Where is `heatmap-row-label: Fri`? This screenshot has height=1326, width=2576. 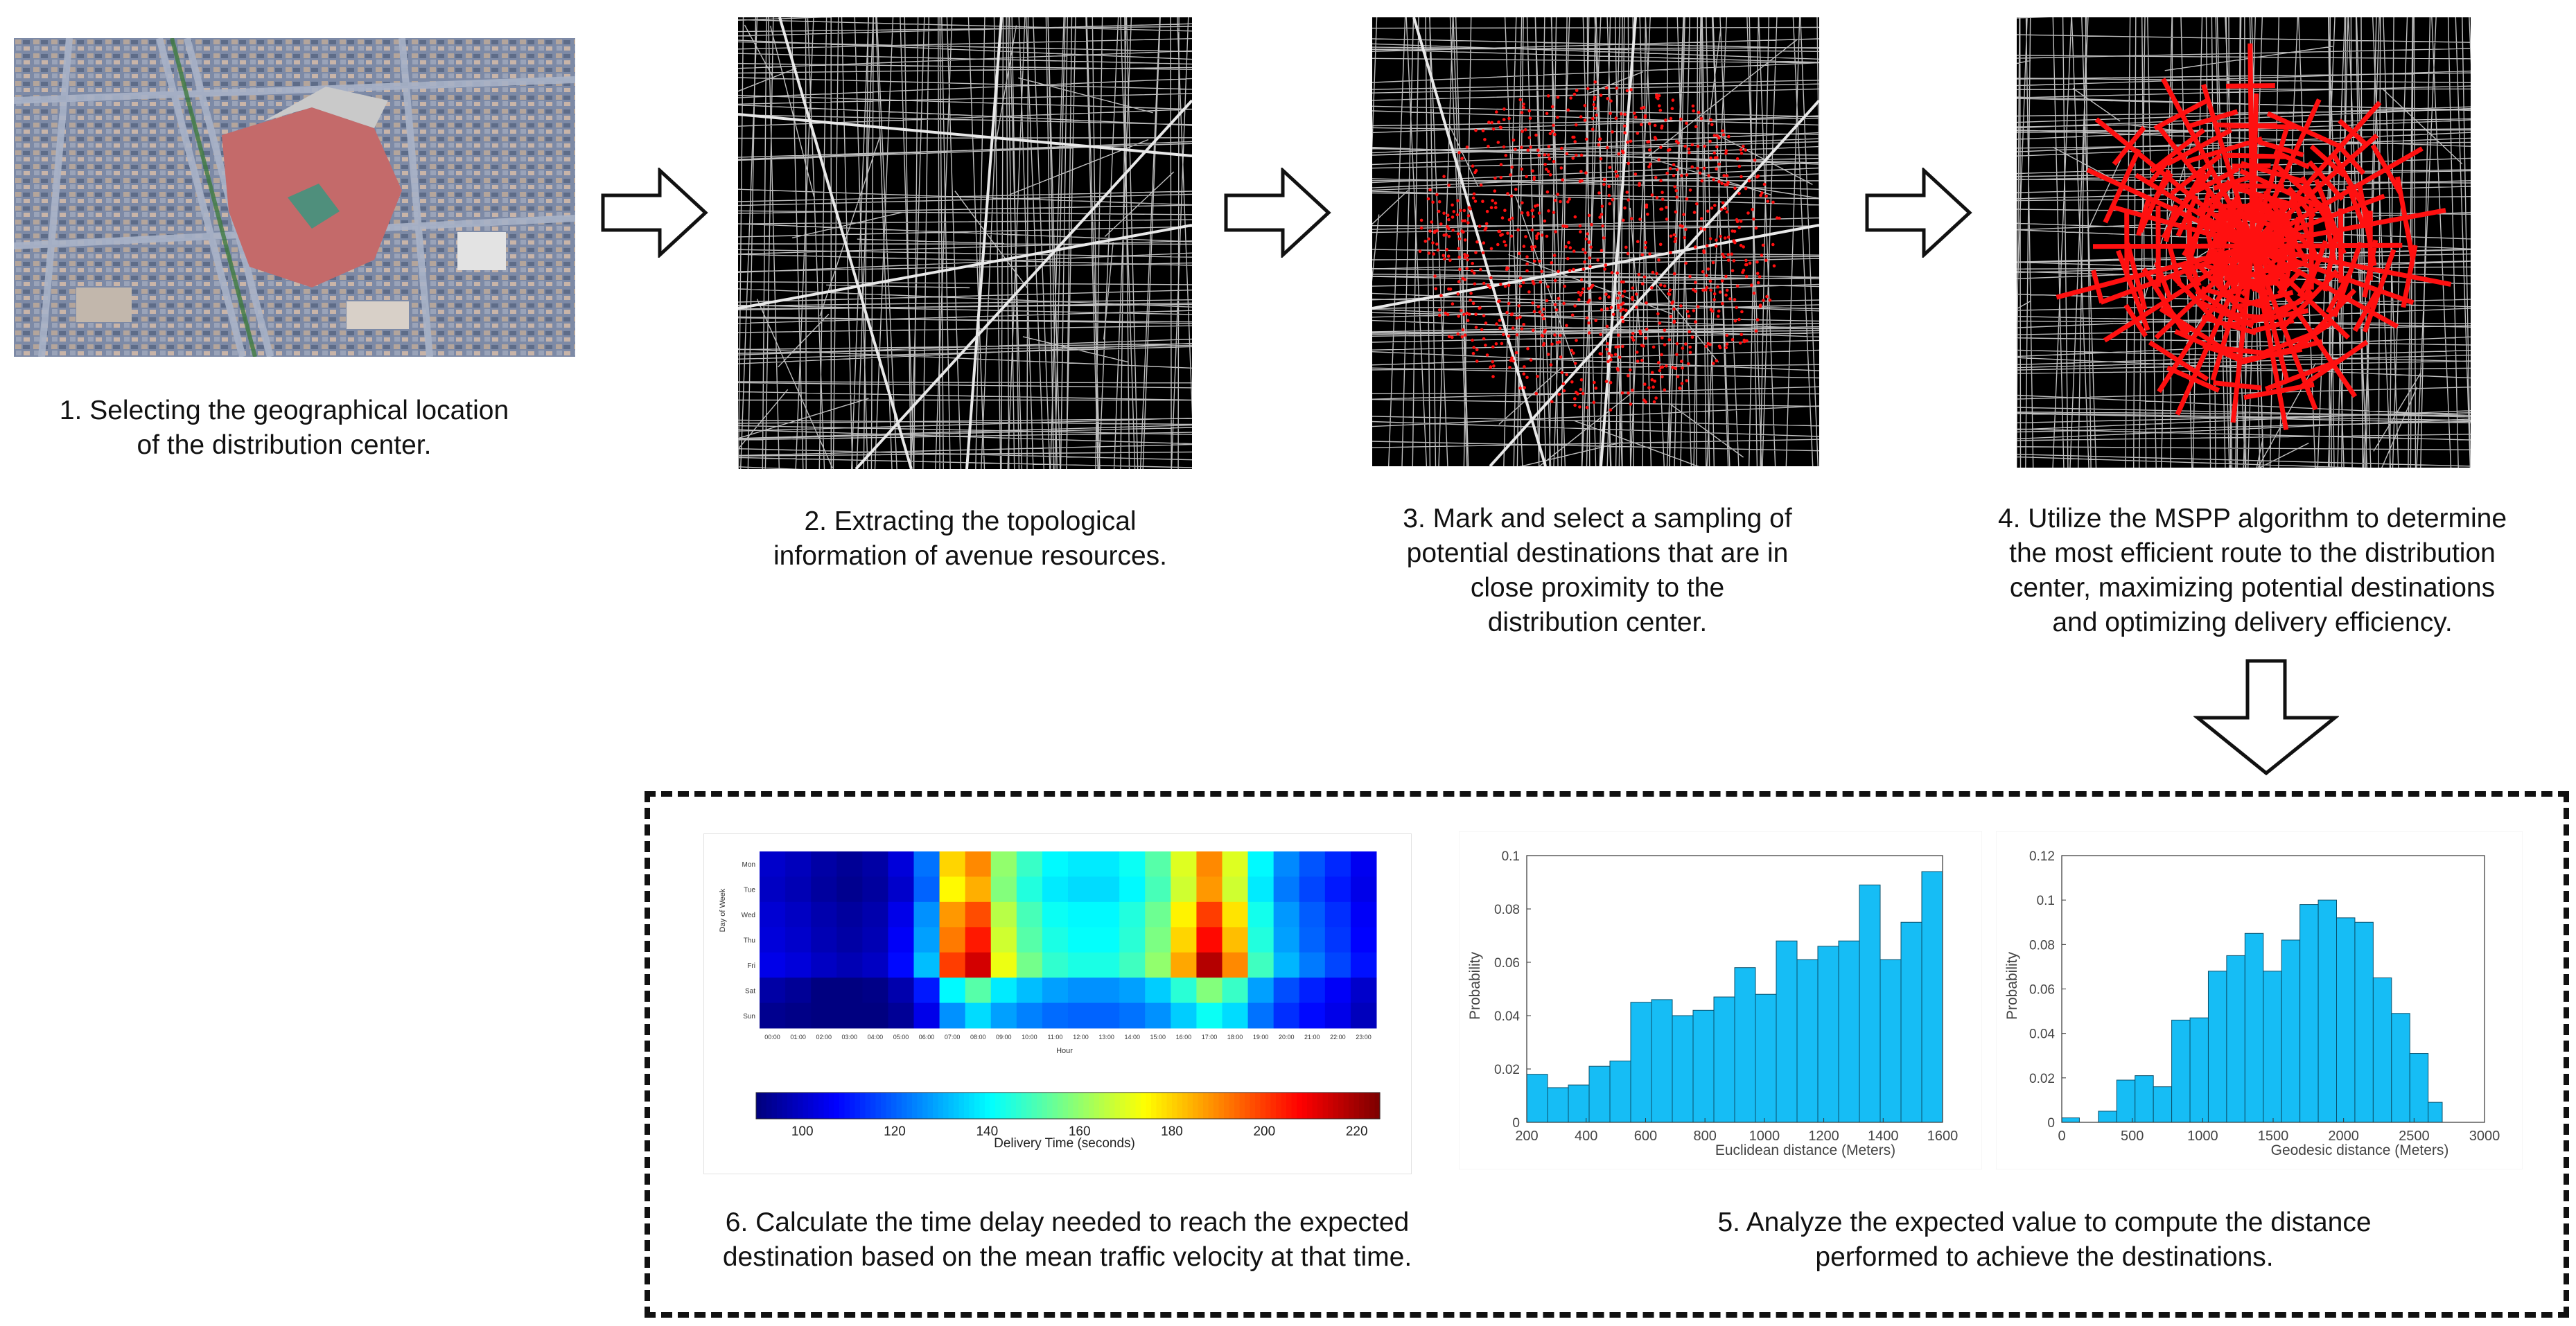
heatmap-row-label: Fri is located at coordinates (751, 966).